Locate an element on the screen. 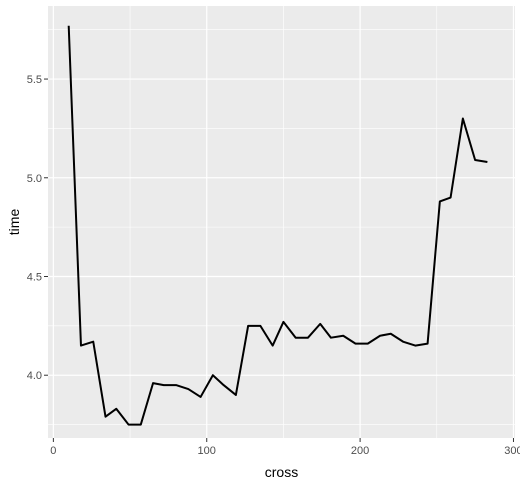 This screenshot has height=485, width=520. y-tick-label: 5.0 is located at coordinates (34, 179).